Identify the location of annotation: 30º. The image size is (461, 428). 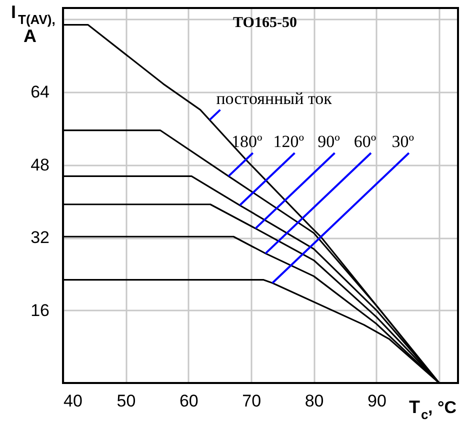
(403, 141).